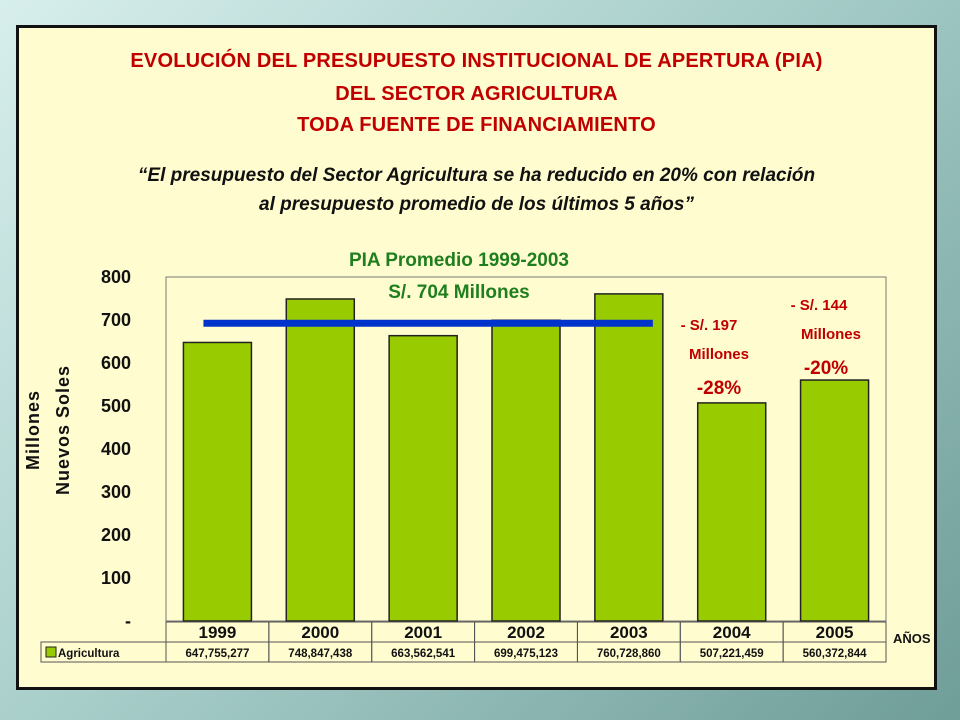 The height and width of the screenshot is (720, 960). Describe the element at coordinates (116, 320) in the screenshot. I see `y-tick-label: 700` at that location.